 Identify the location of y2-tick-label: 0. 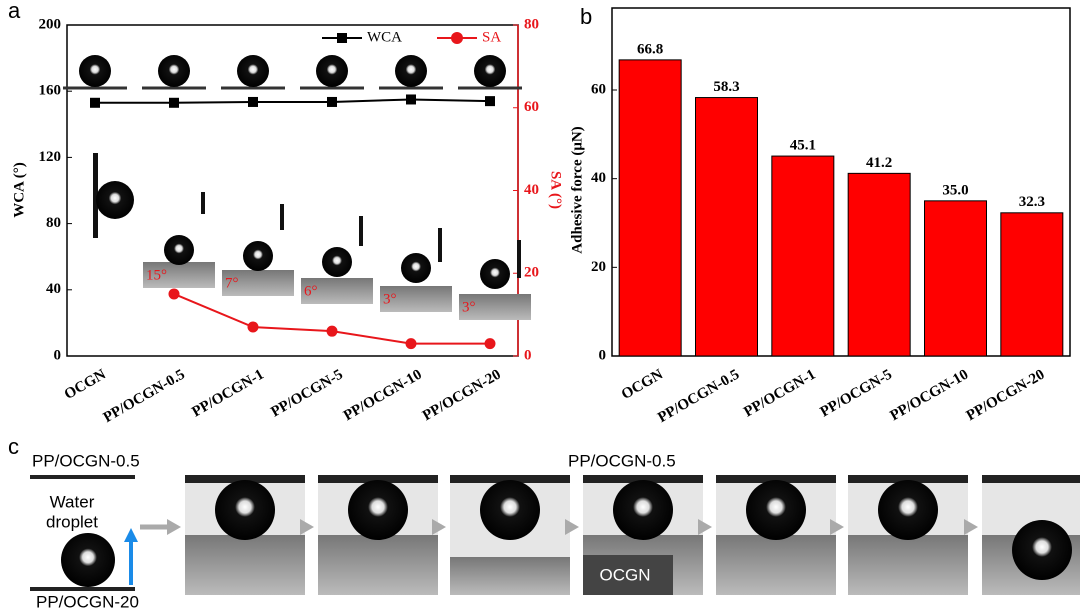
(528, 355).